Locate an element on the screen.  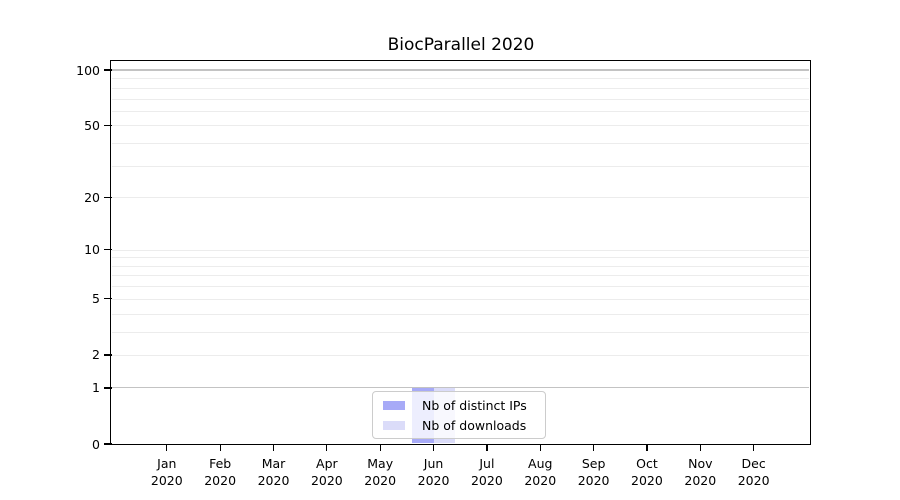
x-tick-label-month: Jul is located at coordinates (487, 463).